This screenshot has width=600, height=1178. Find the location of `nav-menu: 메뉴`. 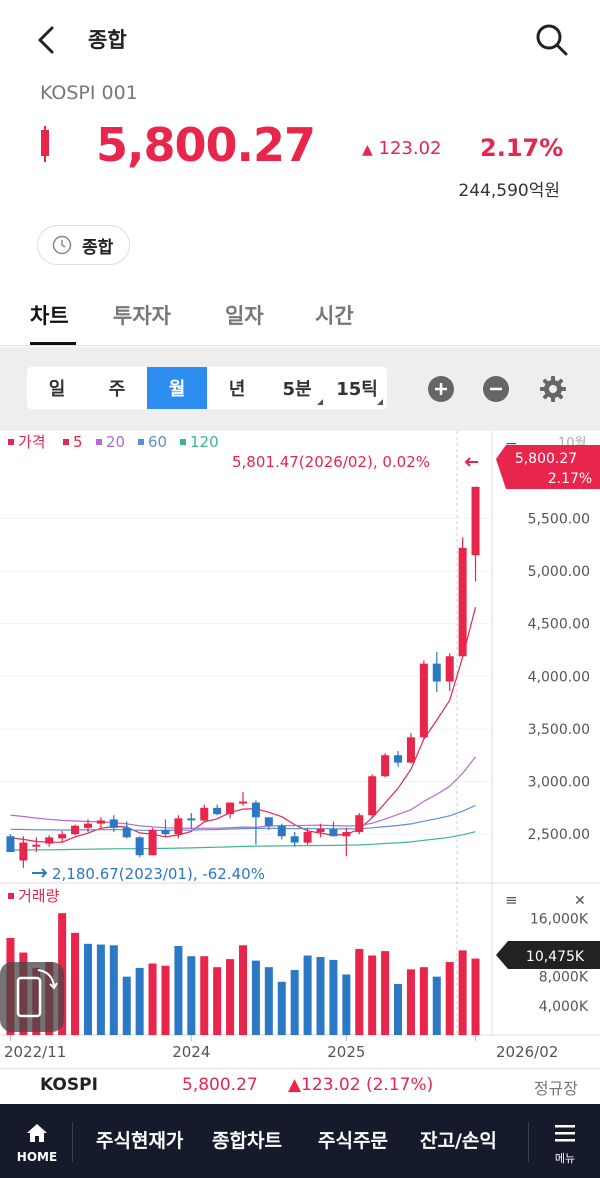

nav-menu: 메뉴 is located at coordinates (565, 1144).